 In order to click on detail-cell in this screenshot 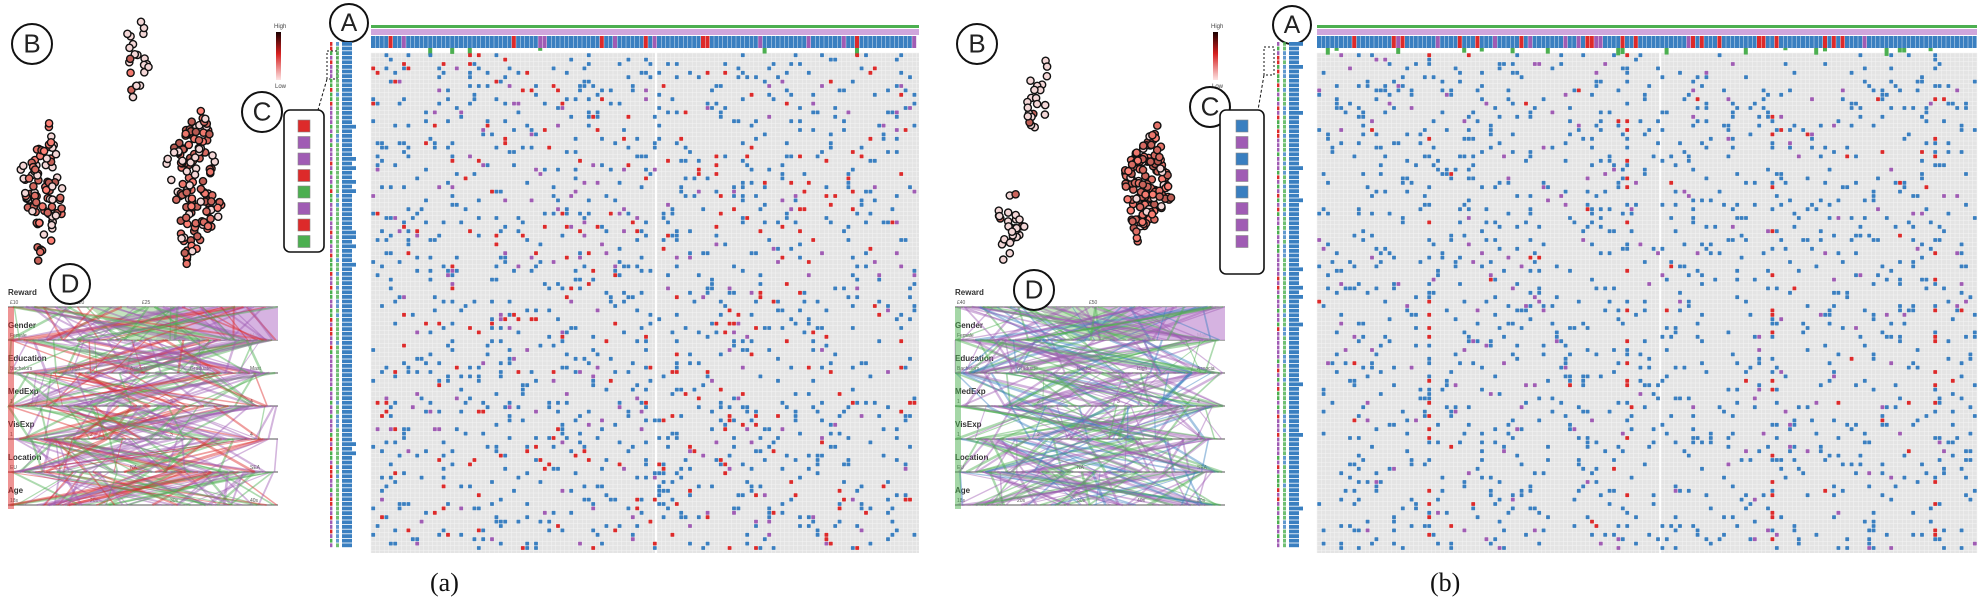, I will do `click(1242, 208)`.